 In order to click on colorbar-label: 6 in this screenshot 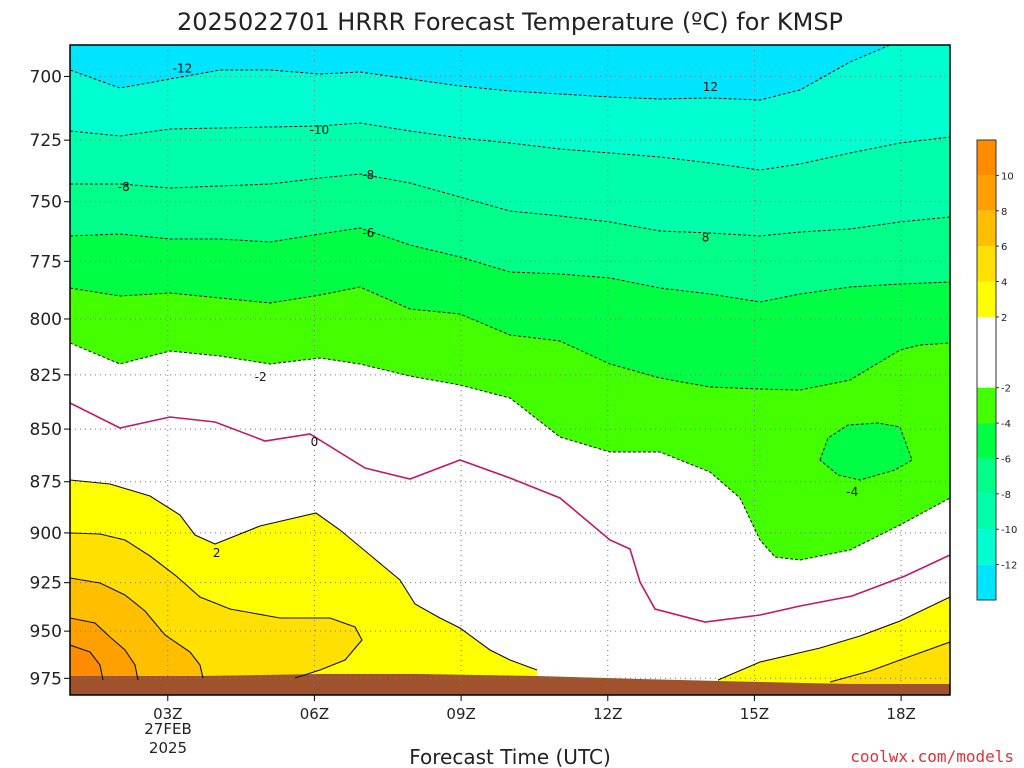, I will do `click(1004, 247)`.